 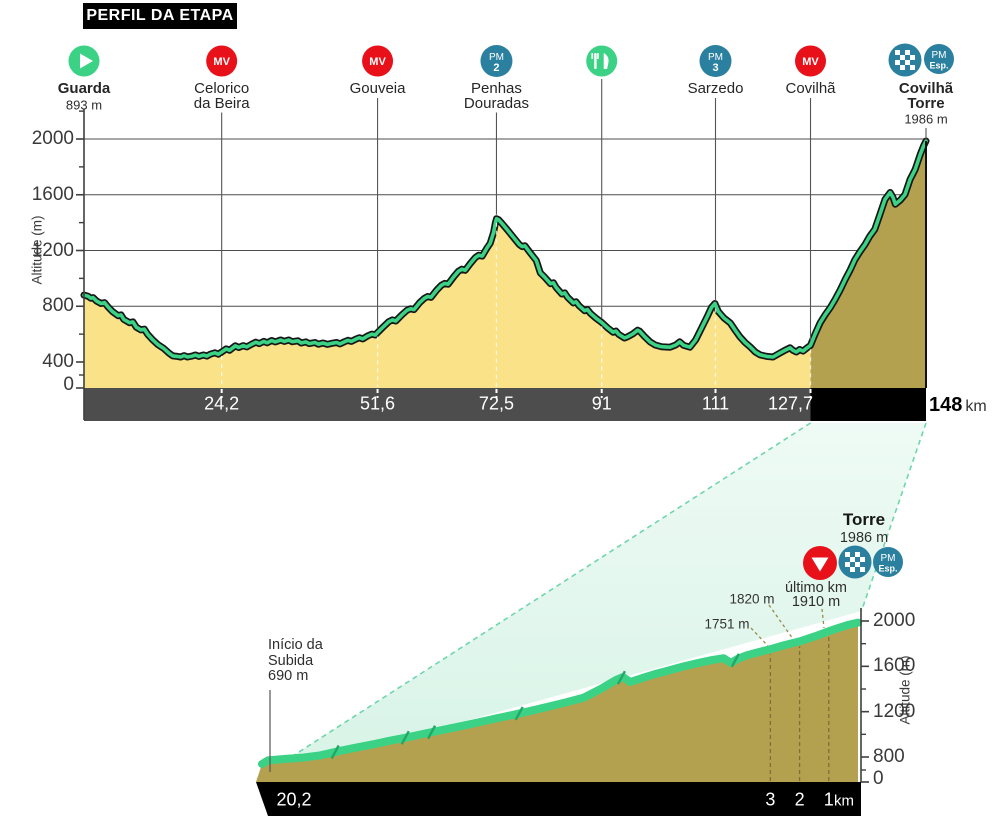 What do you see at coordinates (52, 250) in the screenshot?
I see `y-tick-label-1200: 1200` at bounding box center [52, 250].